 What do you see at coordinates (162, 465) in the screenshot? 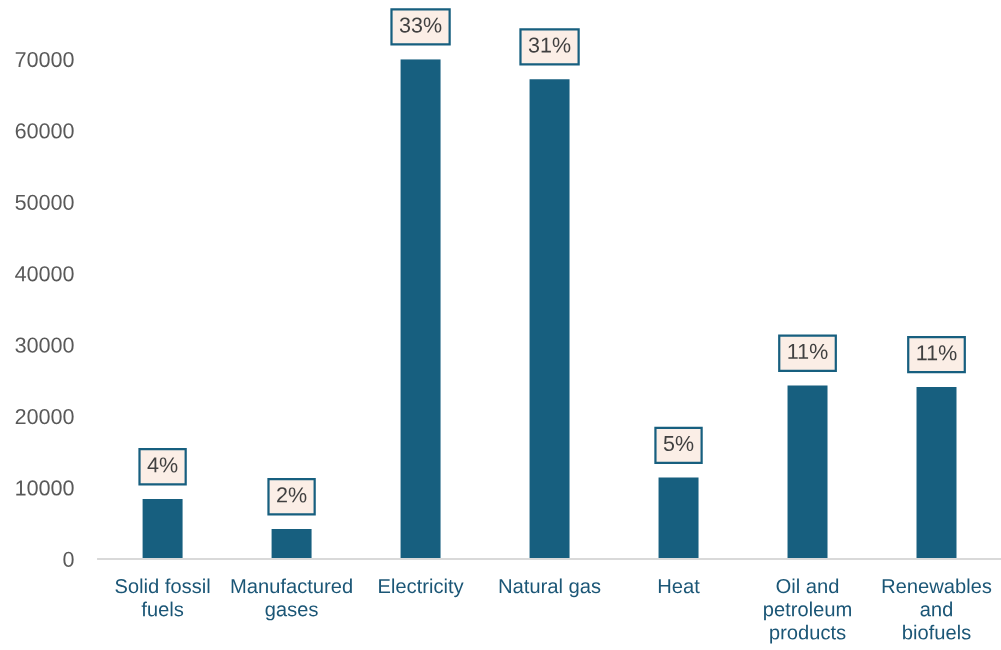
I see `annotation: 4%` at bounding box center [162, 465].